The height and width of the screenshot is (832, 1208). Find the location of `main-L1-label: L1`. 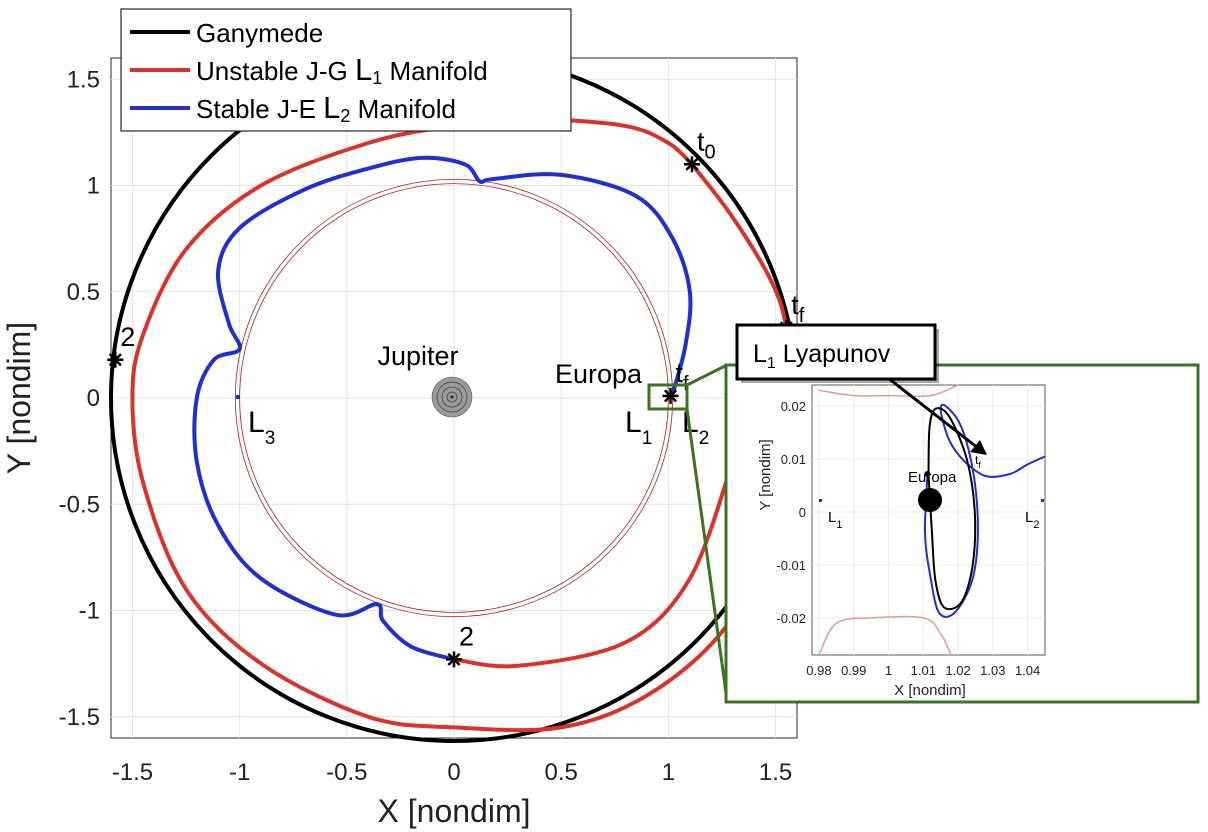

main-L1-label: L1 is located at coordinates (638, 427).